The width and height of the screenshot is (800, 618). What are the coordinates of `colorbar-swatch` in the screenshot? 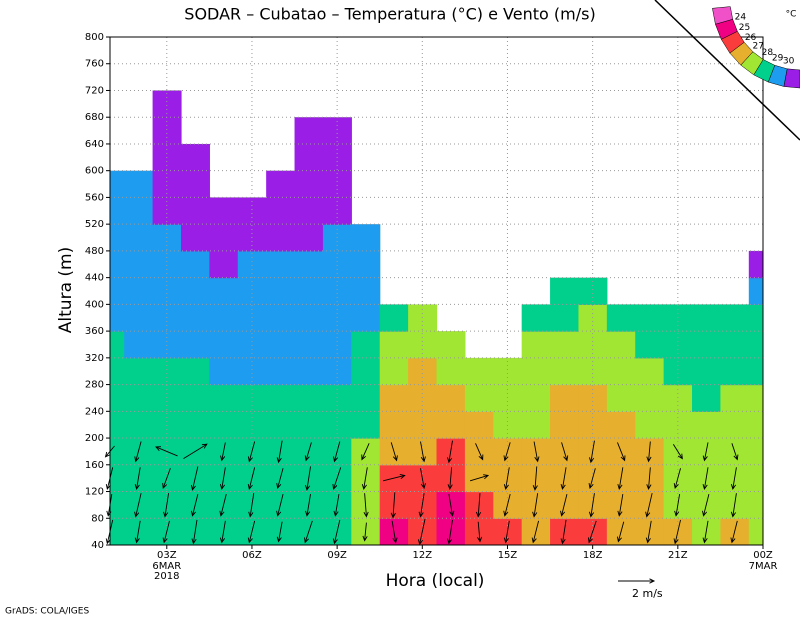 It's located at (722, 15).